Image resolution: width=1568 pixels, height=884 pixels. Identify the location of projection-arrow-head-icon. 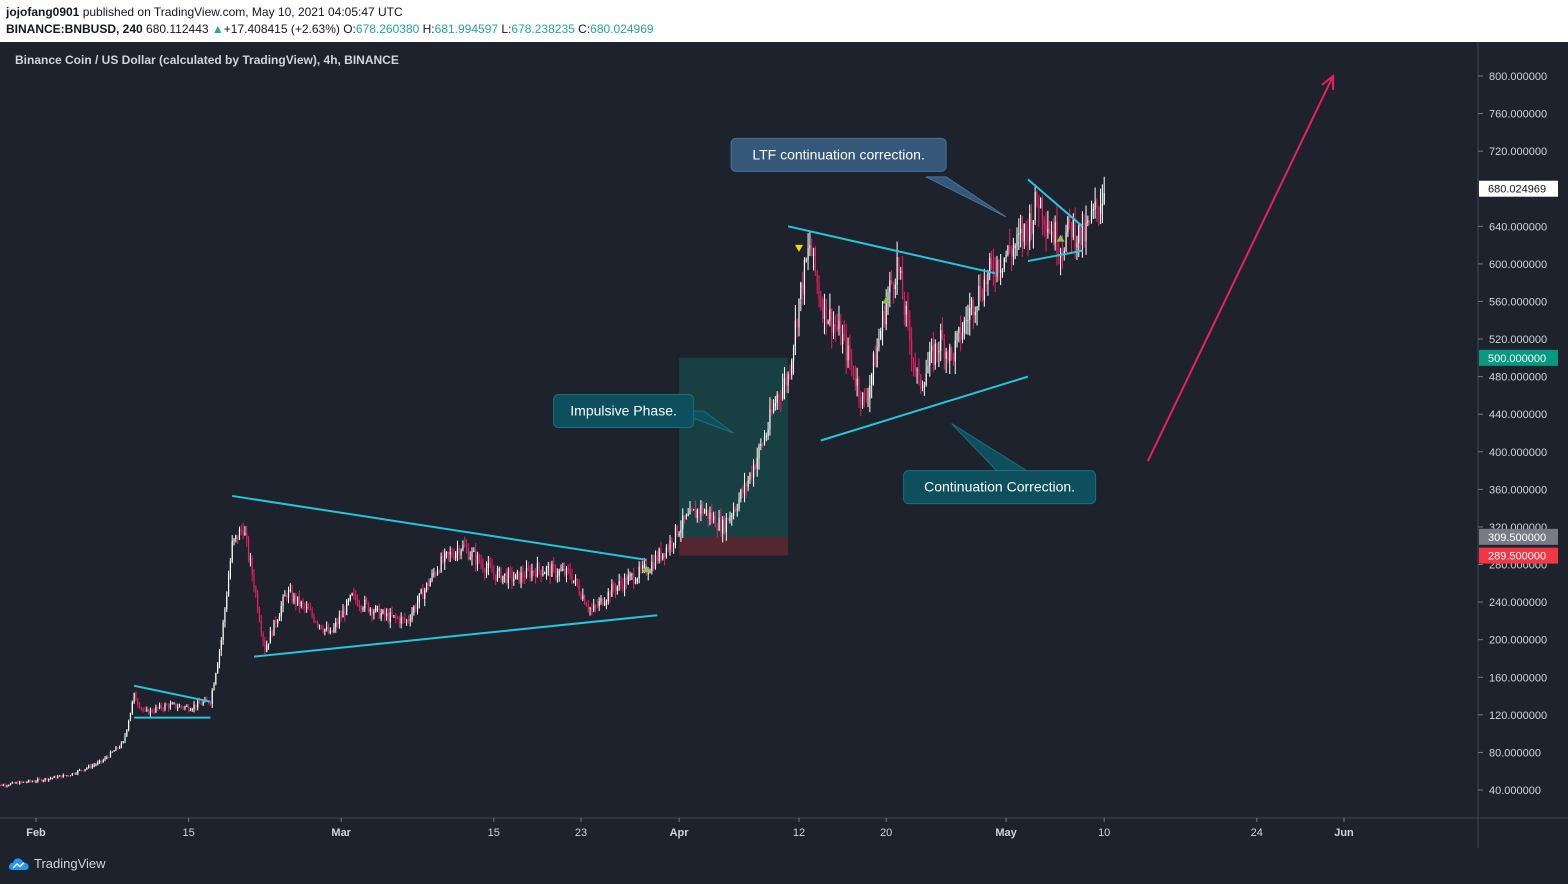
(1328, 82).